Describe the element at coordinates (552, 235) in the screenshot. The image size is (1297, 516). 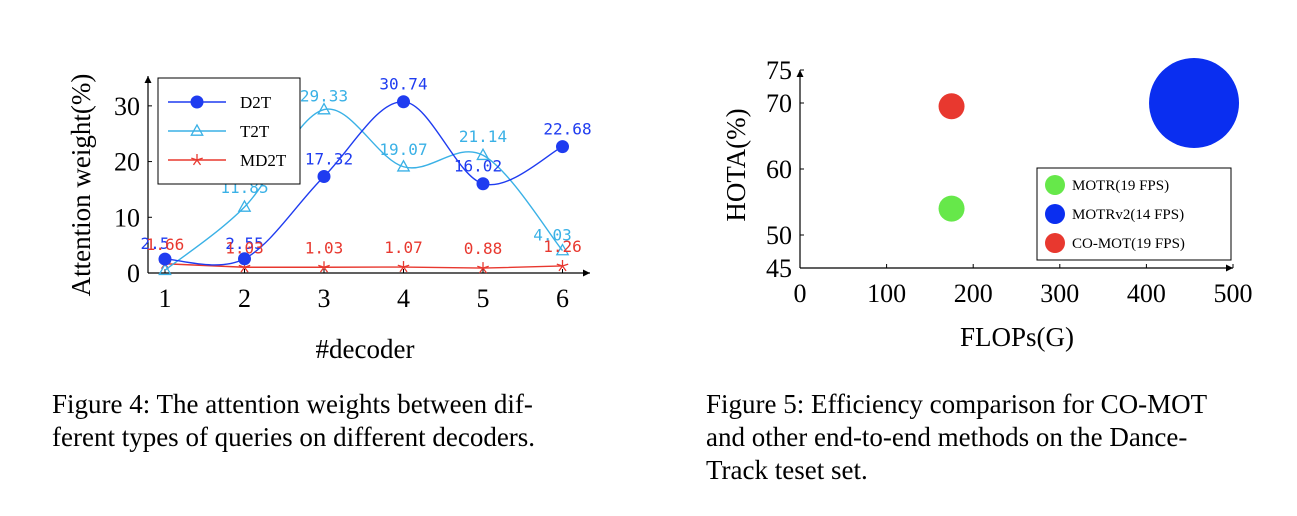
I see `data-label-t2t: 4.03` at that location.